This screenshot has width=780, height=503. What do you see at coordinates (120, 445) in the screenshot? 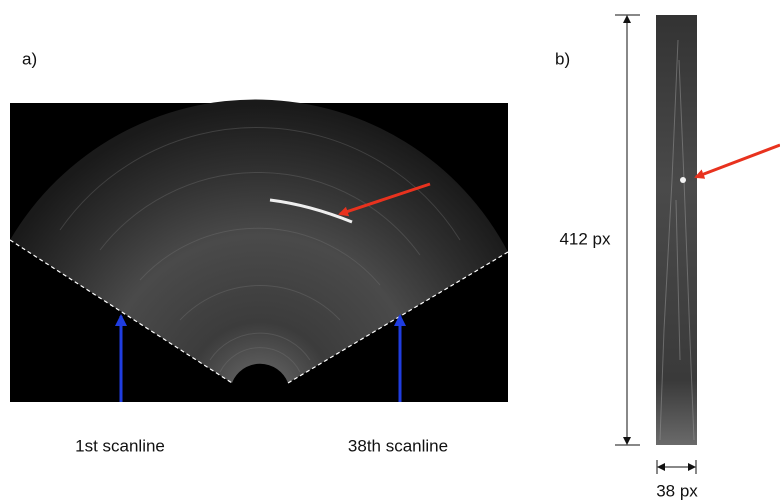
I see `scanline-label: 1st scanline` at bounding box center [120, 445].